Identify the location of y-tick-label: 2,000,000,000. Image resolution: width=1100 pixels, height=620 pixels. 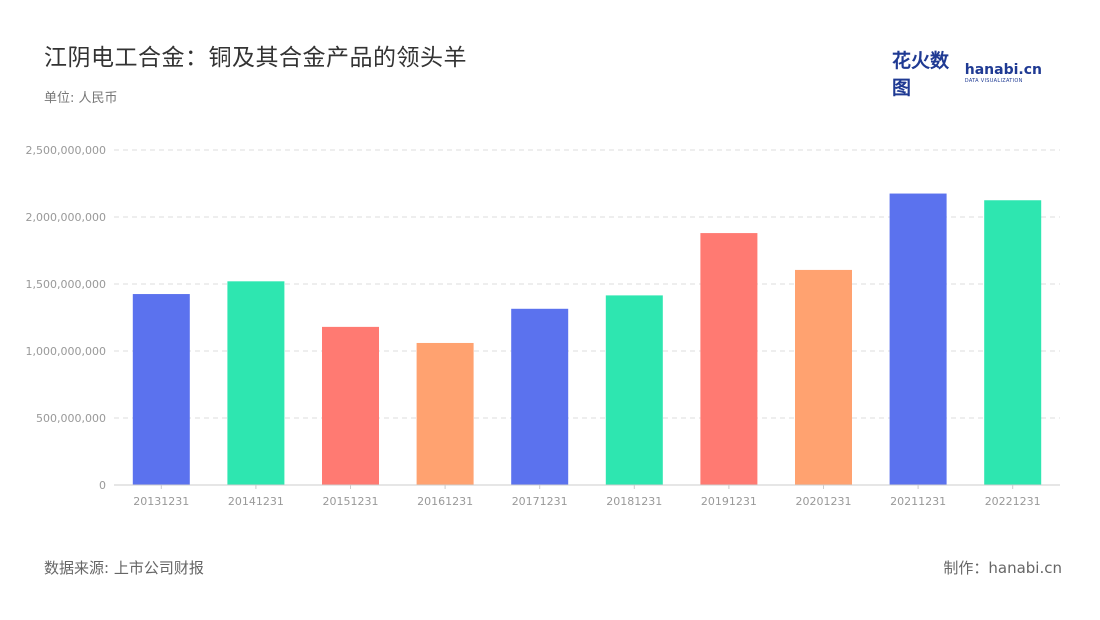
(66, 217).